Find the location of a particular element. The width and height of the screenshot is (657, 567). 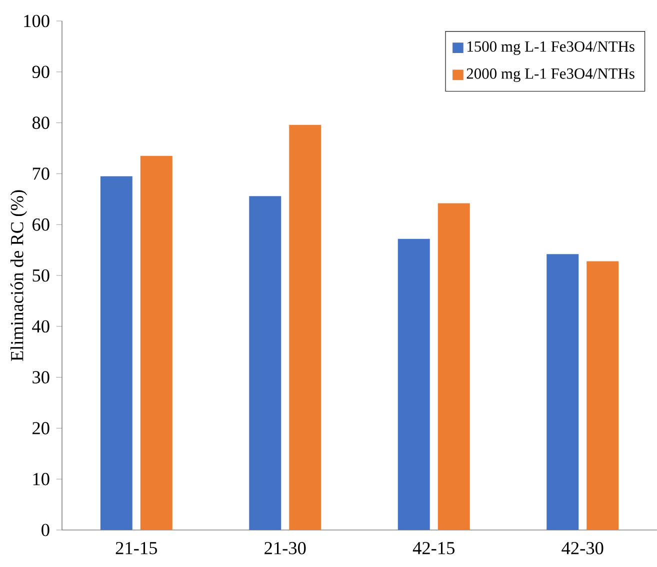

y-tick-label: 50 is located at coordinates (41, 275).